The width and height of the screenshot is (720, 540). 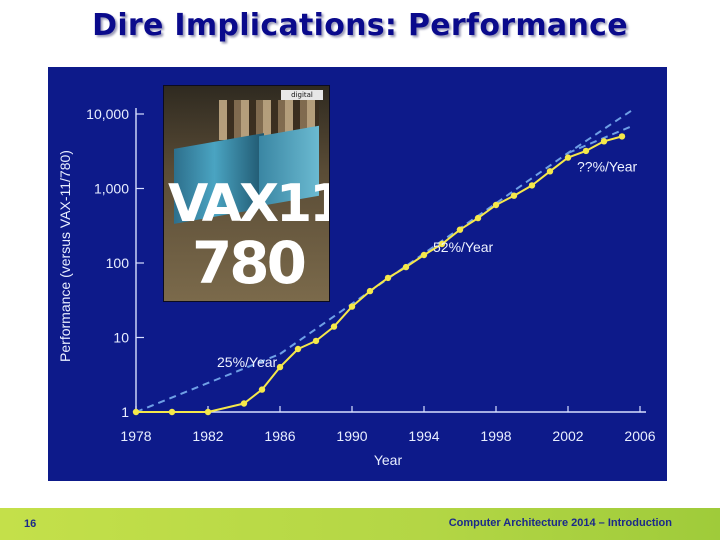 What do you see at coordinates (302, 95) in the screenshot?
I see `digital-logo: digital` at bounding box center [302, 95].